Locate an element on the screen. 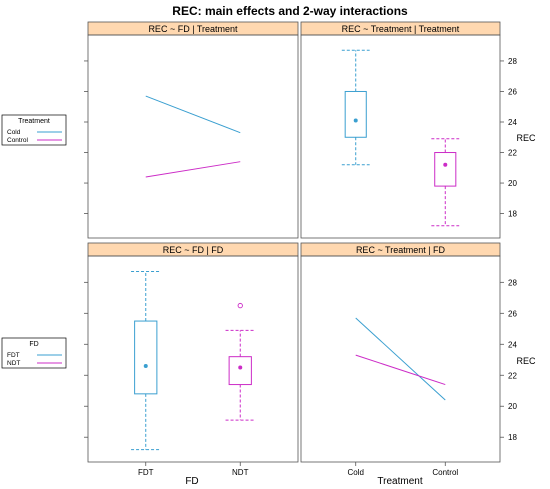  legend-item-label: FDT is located at coordinates (13, 355).